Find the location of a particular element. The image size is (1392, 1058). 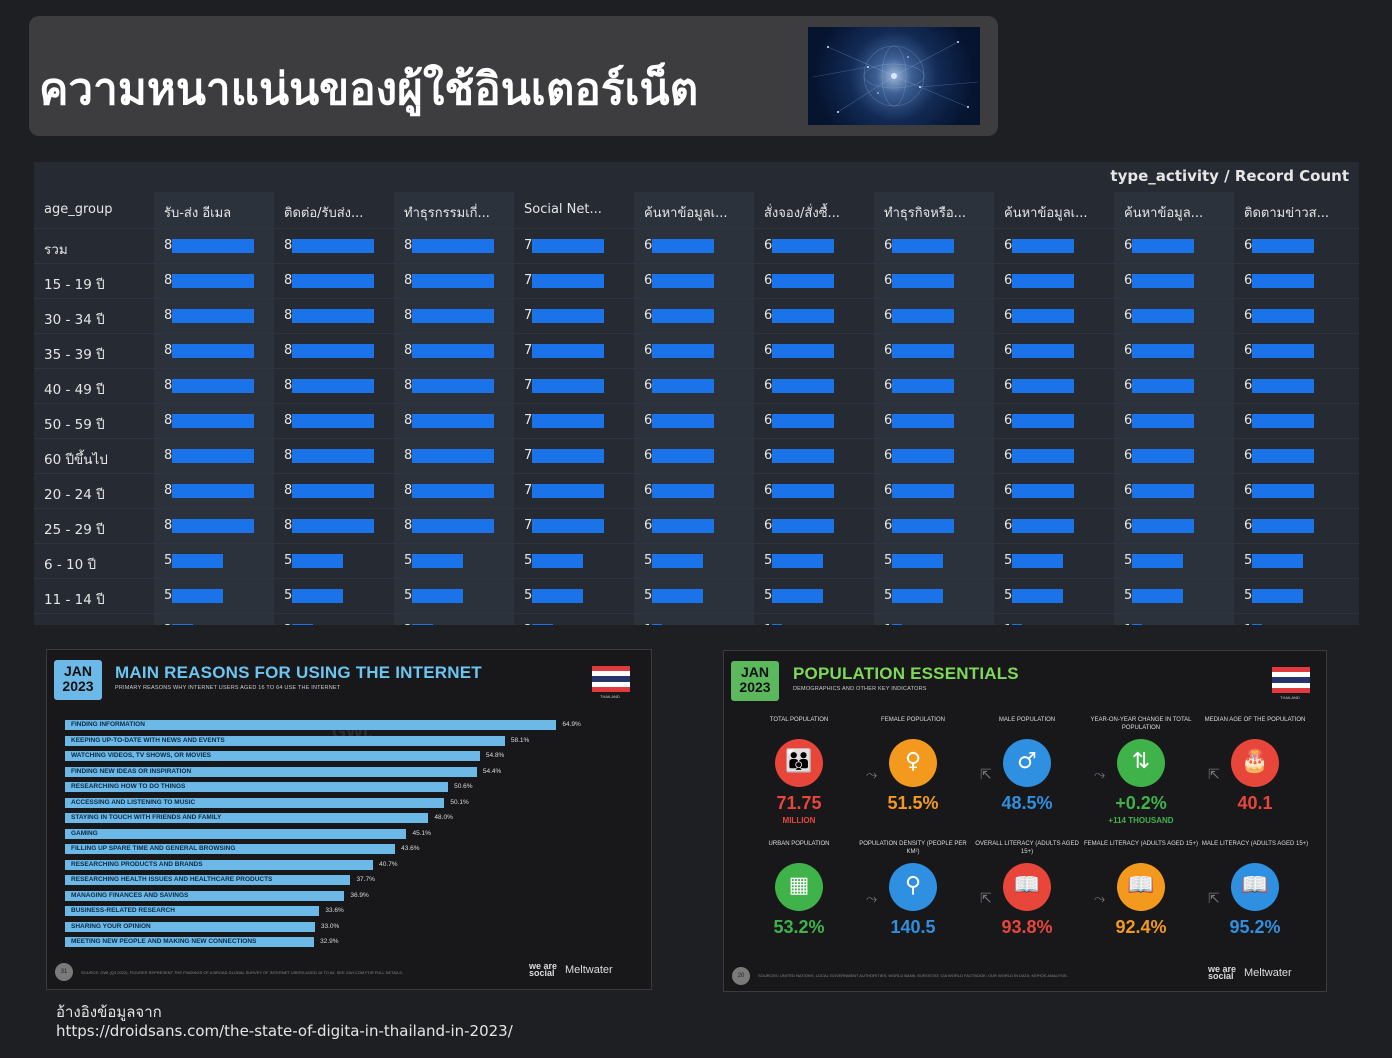

page-title: ความหนาแน่นของผู้ใช้อินเตอร์เน็ต is located at coordinates (369, 89).